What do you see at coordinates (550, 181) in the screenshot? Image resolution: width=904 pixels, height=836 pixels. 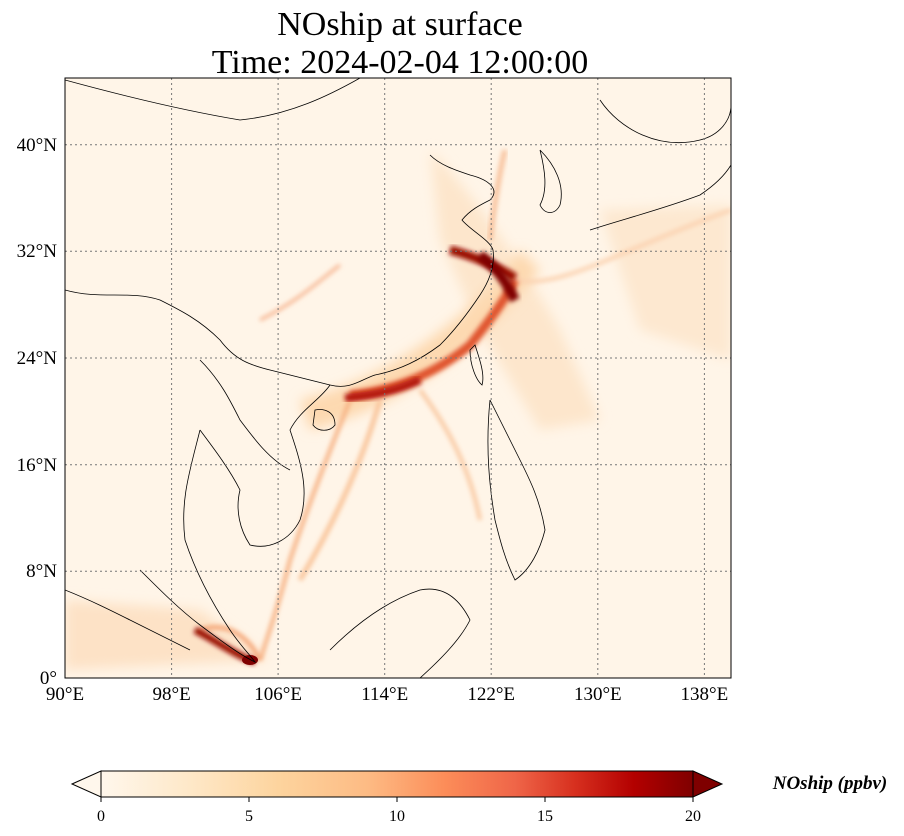 I see `korea-outline` at bounding box center [550, 181].